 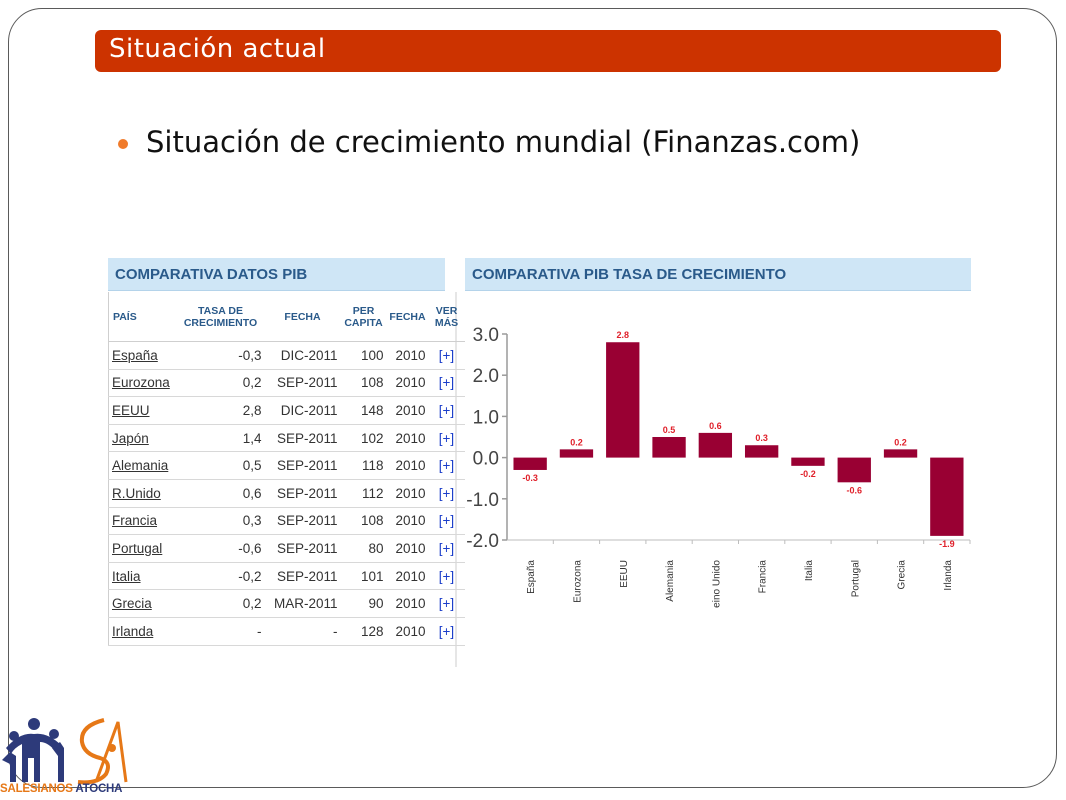 What do you see at coordinates (142, 576) in the screenshot?
I see `country-link: Italia` at bounding box center [142, 576].